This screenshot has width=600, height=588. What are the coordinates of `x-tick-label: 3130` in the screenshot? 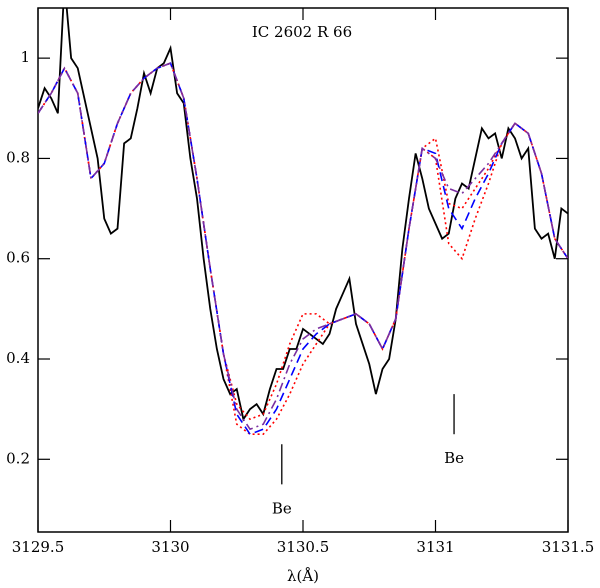 It's located at (170, 547).